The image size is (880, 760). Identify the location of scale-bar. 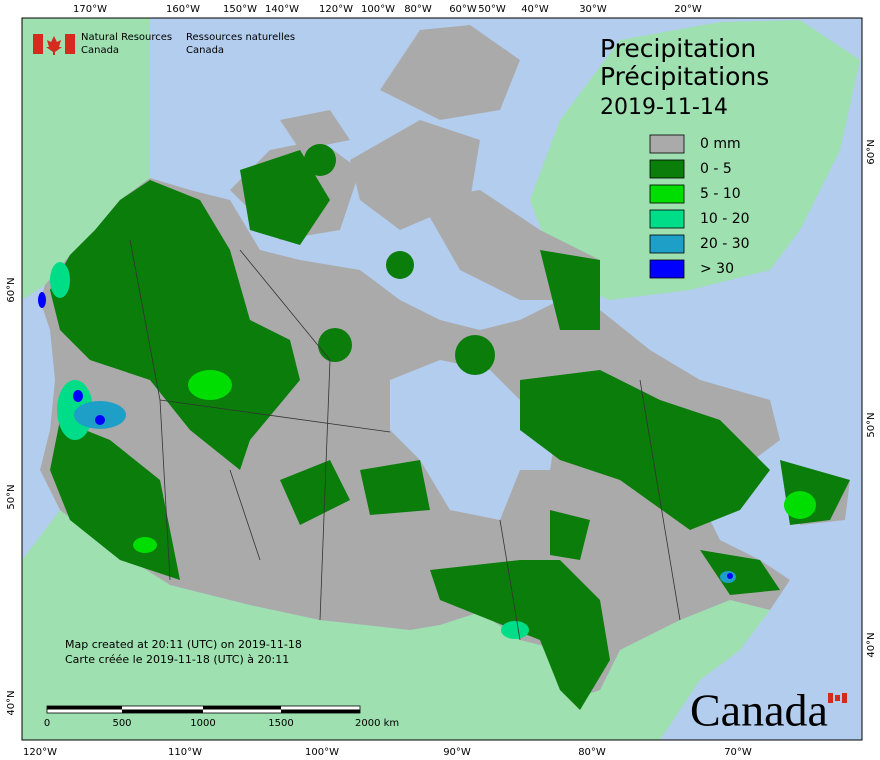
(203, 709).